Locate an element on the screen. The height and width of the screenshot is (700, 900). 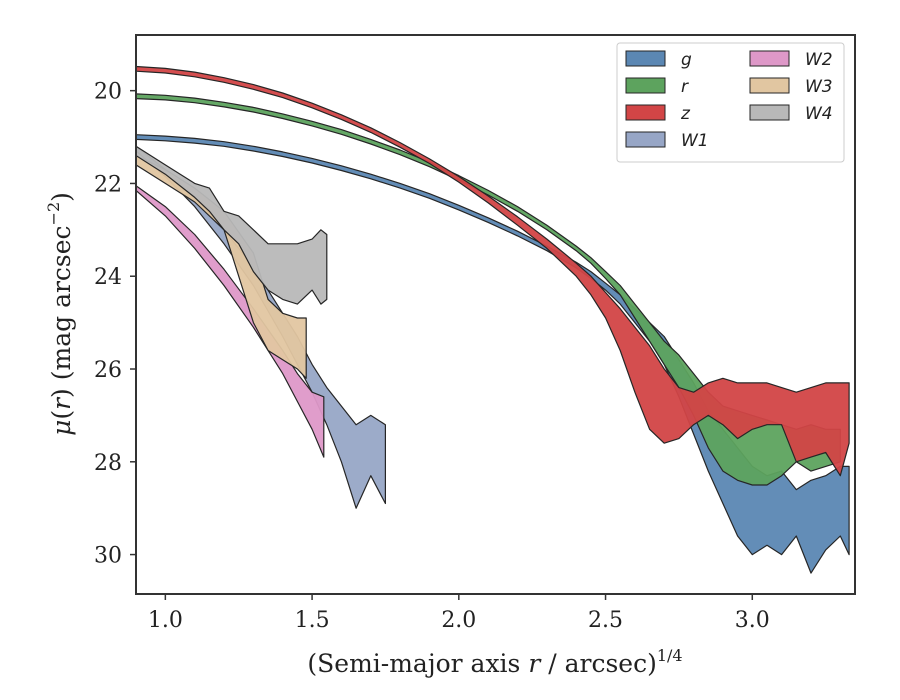
x-tick-label: 3.0 is located at coordinates (752, 620).